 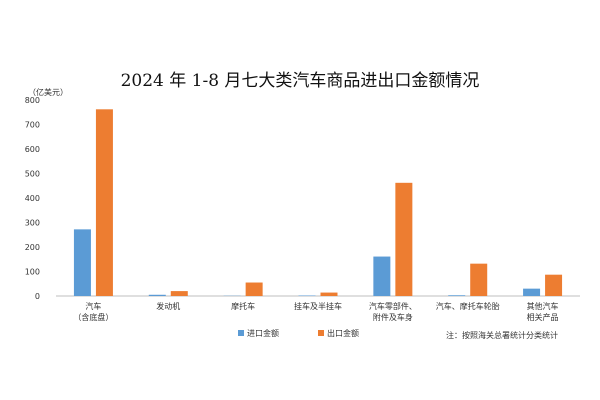 I want to click on x-category-label: 汽车, so click(x=93, y=306).